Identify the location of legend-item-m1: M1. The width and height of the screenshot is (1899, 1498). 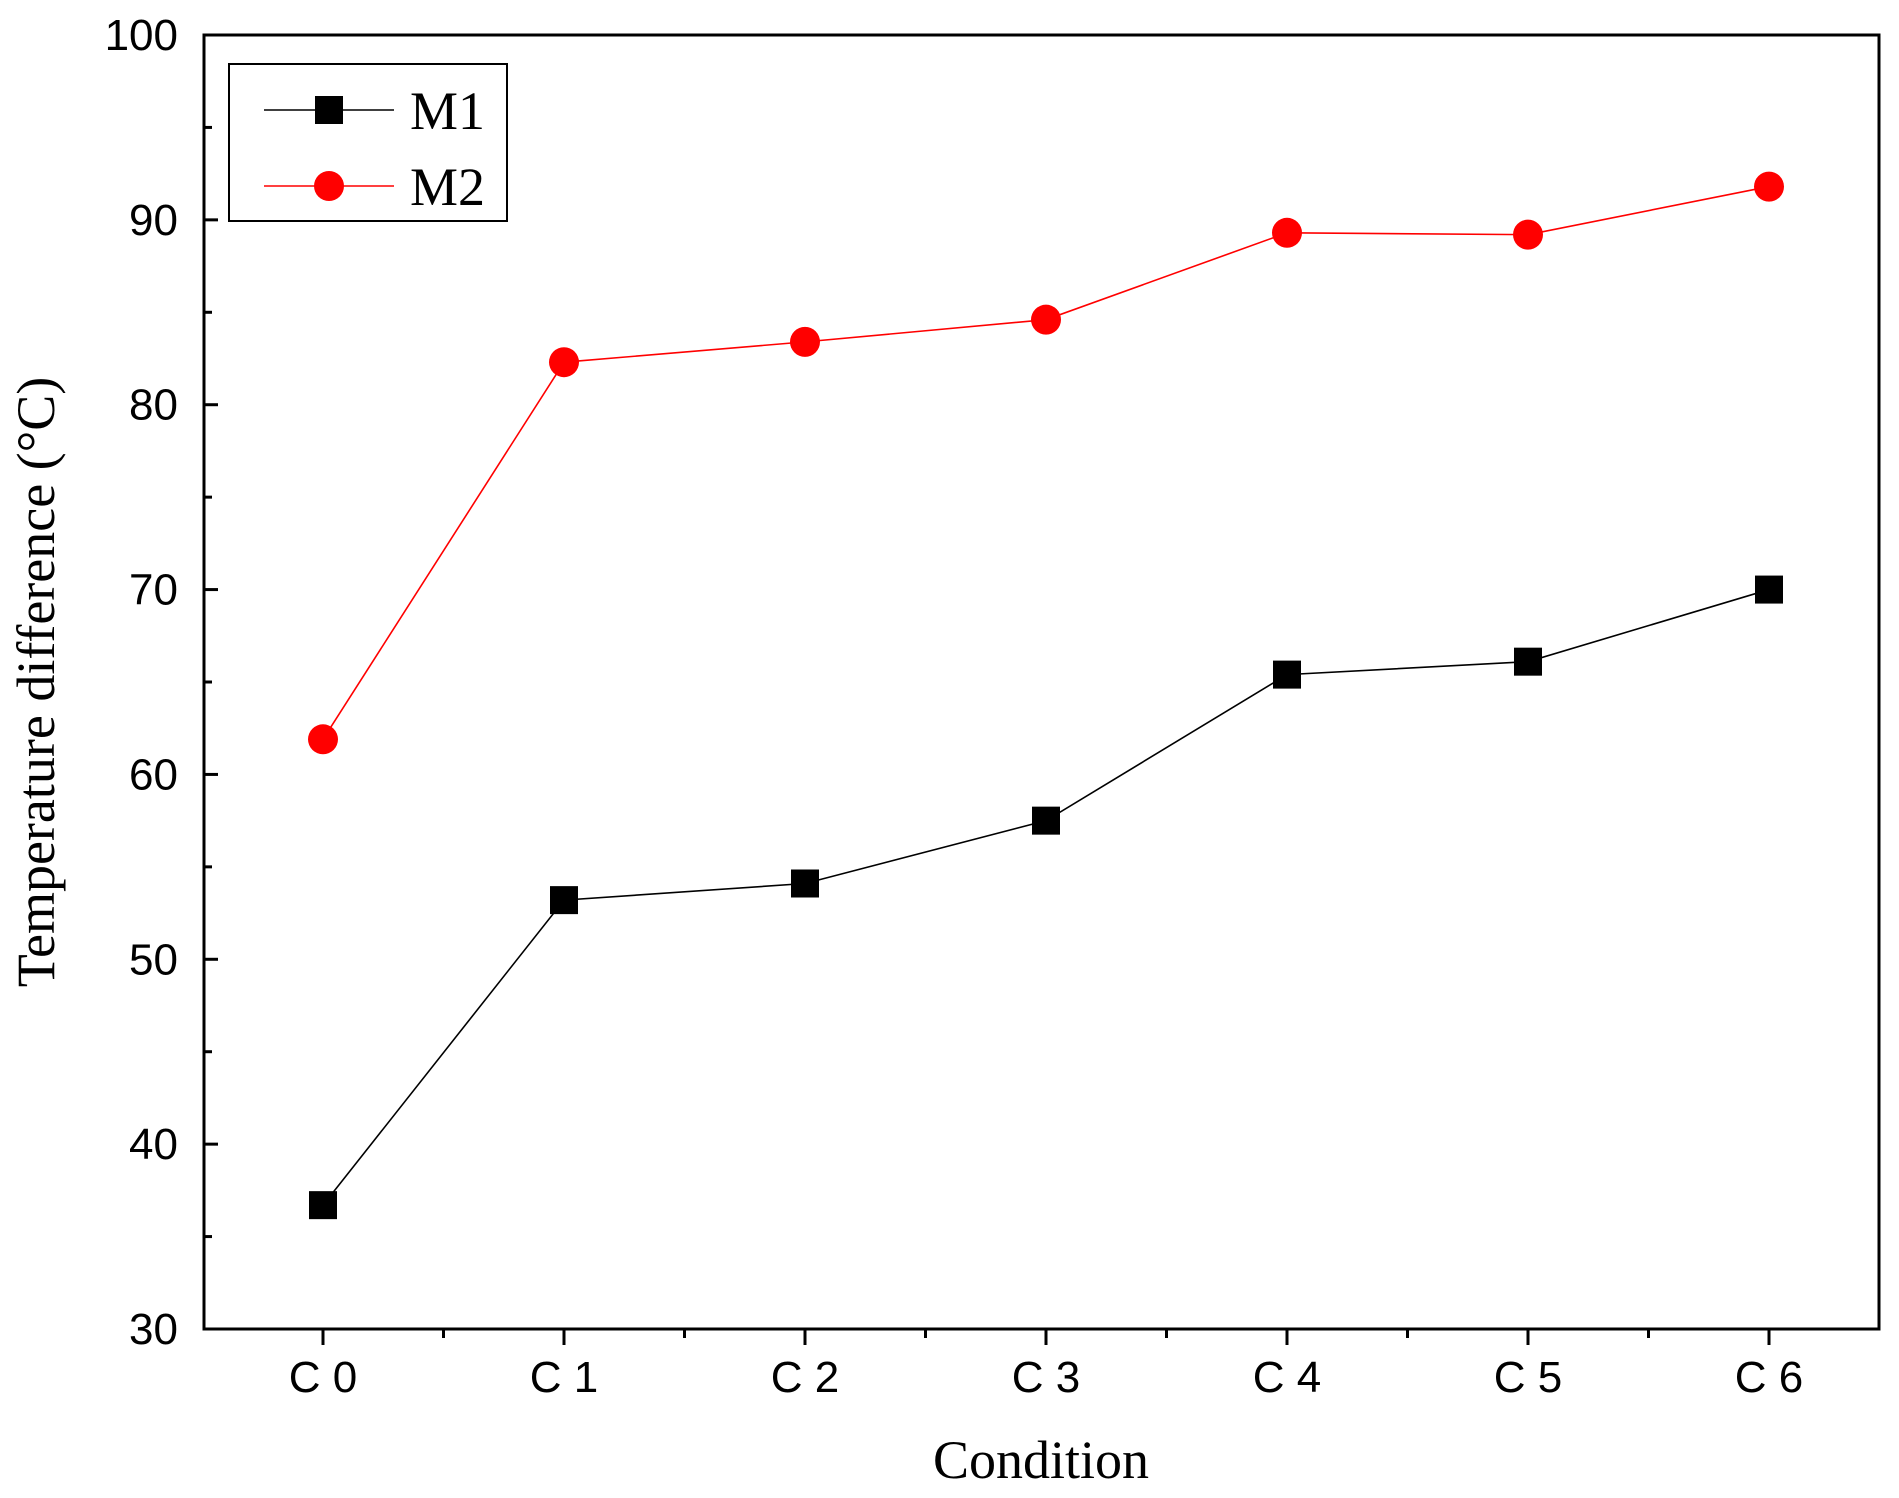
(374, 111).